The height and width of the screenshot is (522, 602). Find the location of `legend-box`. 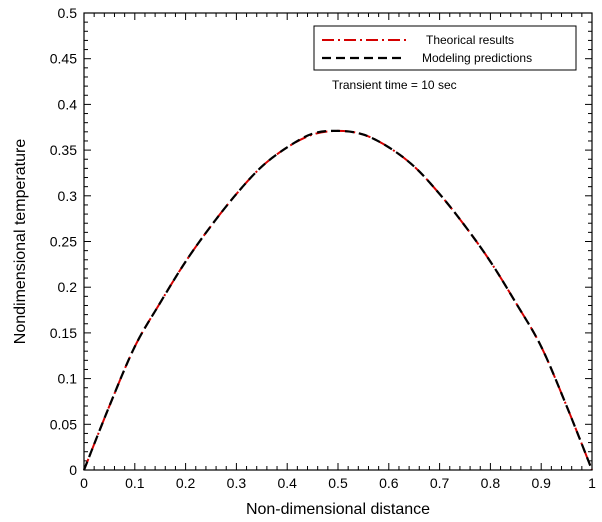

legend-box is located at coordinates (445, 48).